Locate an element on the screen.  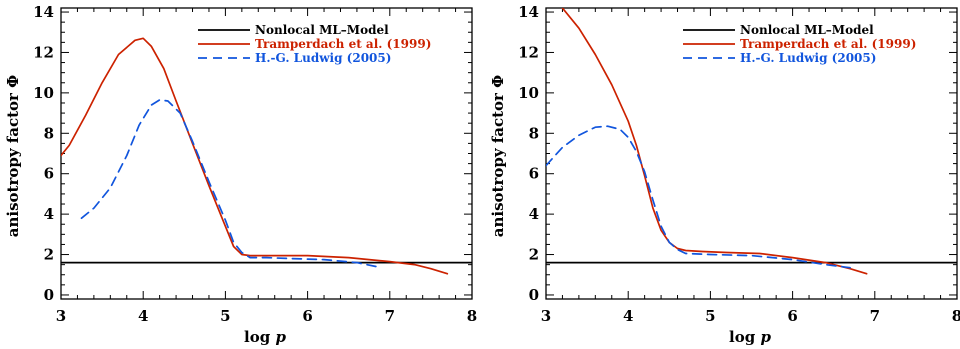
left-x-tick-label: 3 is located at coordinates (61, 316).